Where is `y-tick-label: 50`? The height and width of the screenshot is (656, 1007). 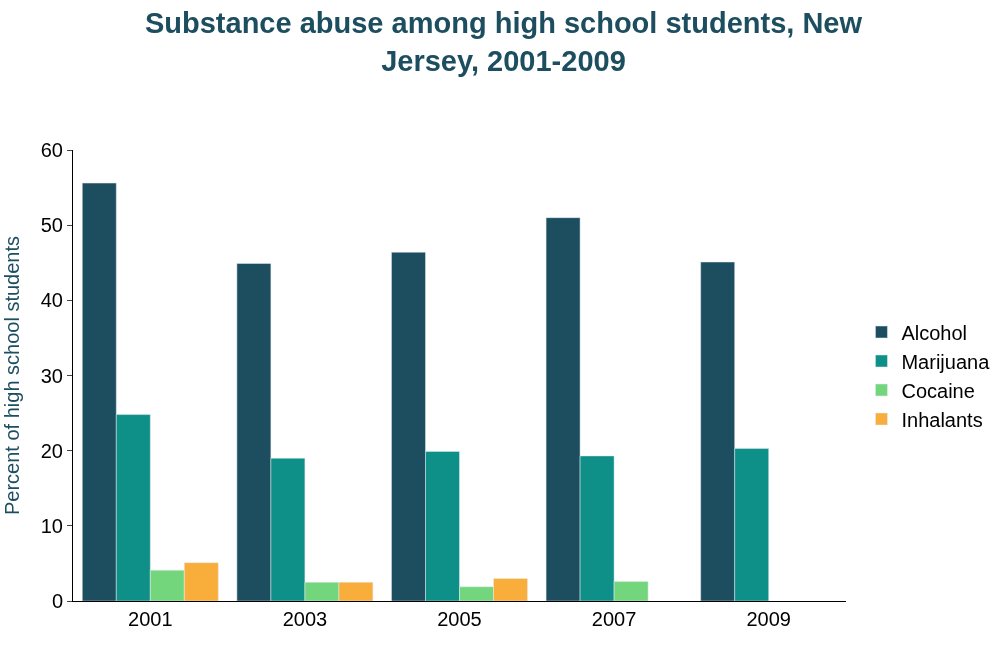 y-tick-label: 50 is located at coordinates (51, 225).